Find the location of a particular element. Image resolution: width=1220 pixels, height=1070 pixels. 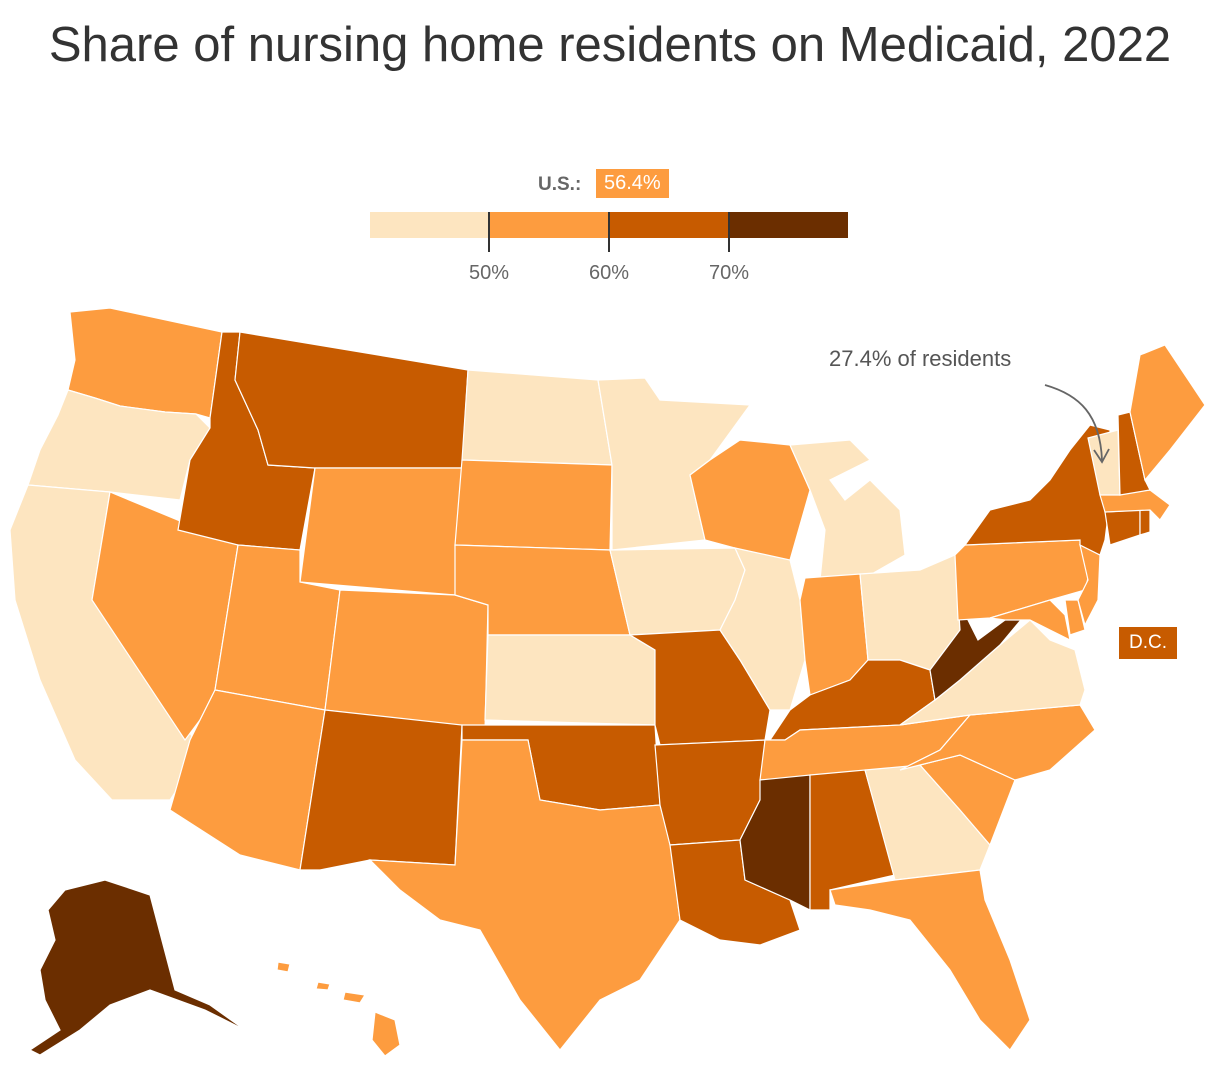

state-NH is located at coordinates (1134, 453).